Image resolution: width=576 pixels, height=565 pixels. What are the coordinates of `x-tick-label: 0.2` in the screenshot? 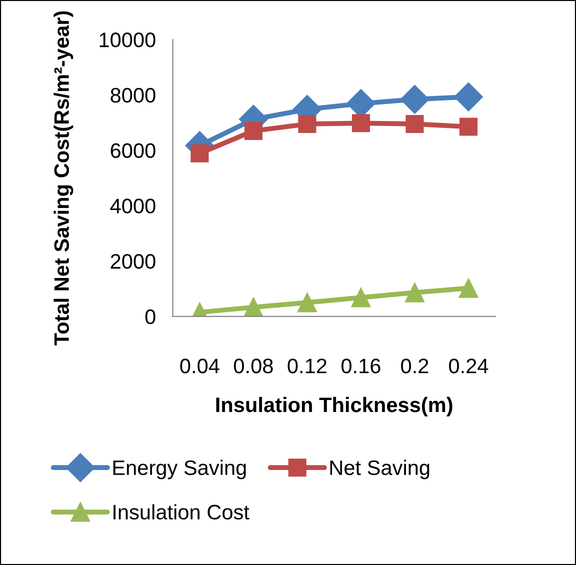 It's located at (414, 366).